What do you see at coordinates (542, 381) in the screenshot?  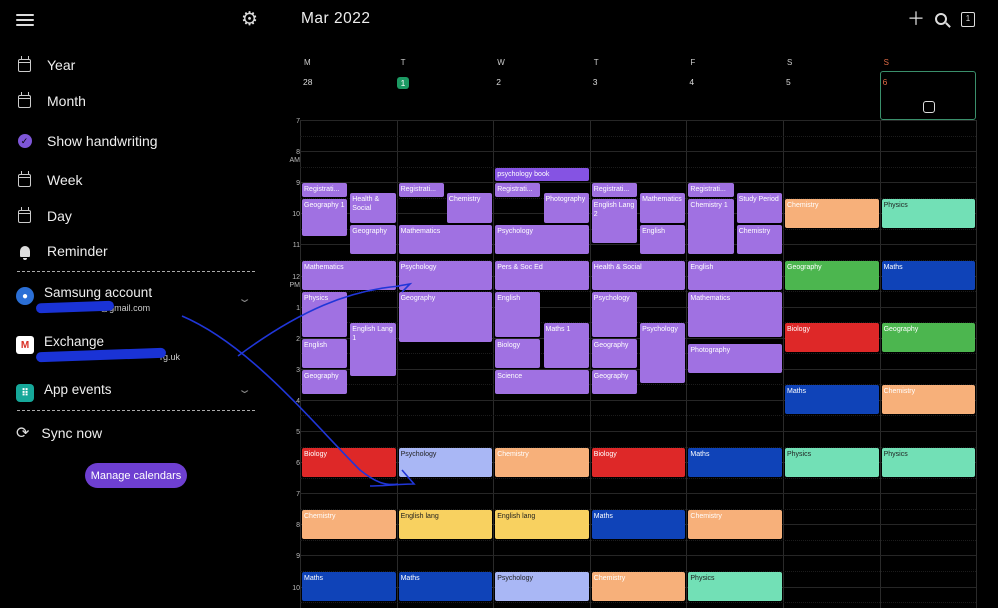 I see `calendar-event: Science` at bounding box center [542, 381].